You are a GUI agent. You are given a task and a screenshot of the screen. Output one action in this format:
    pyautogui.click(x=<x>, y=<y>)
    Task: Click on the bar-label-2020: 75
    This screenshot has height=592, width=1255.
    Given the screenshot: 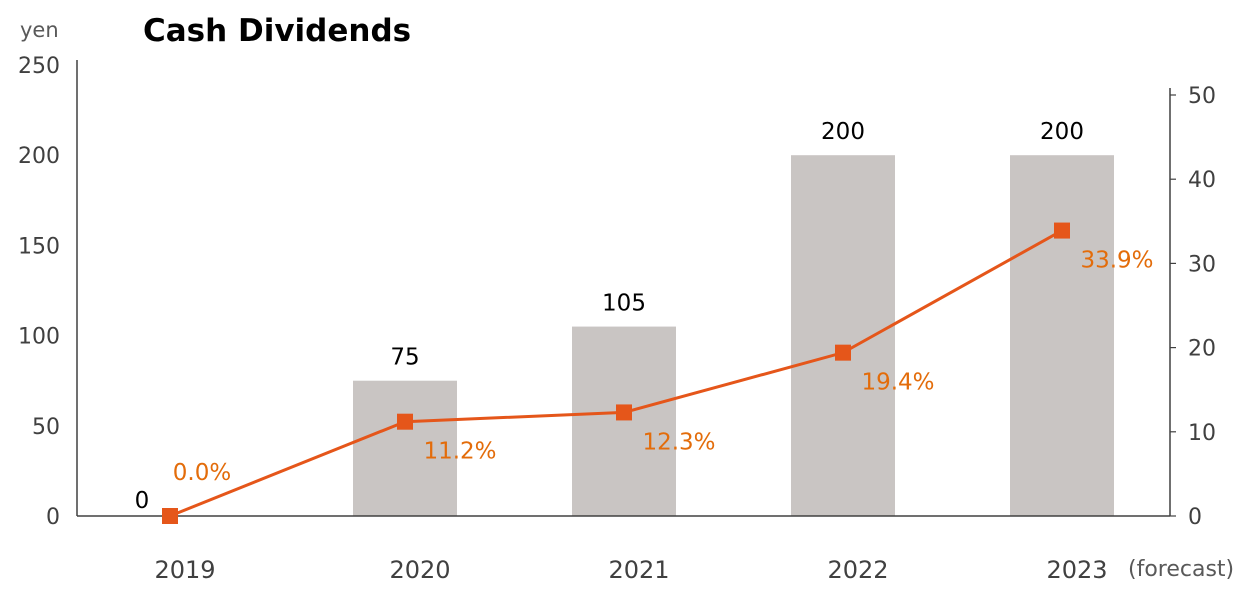 What is the action you would take?
    pyautogui.click(x=404, y=358)
    